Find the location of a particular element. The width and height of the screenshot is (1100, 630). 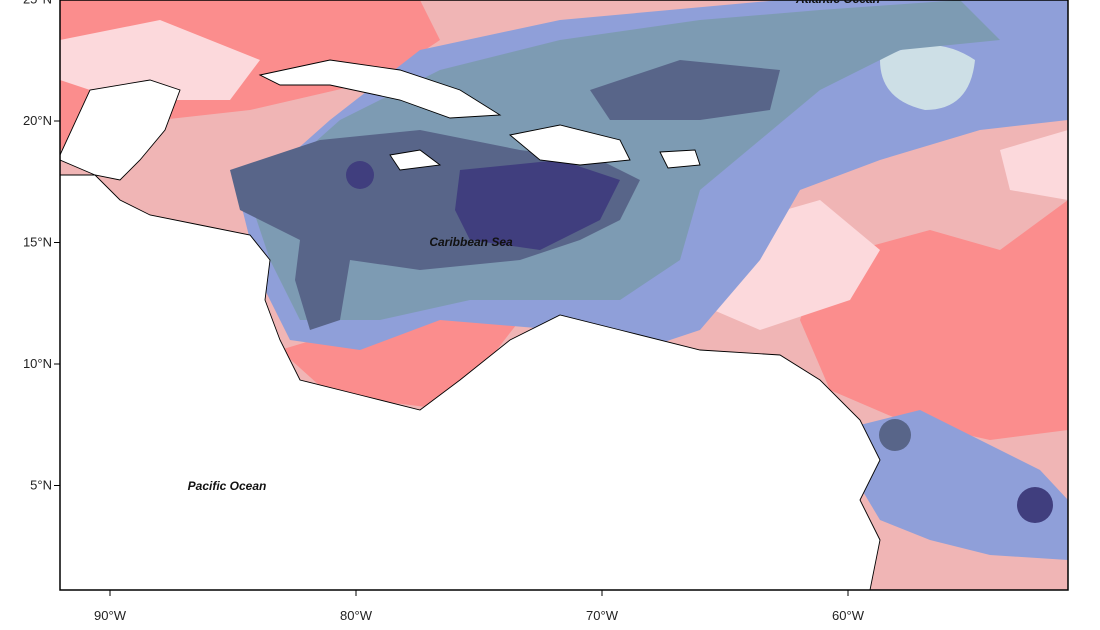

x-tick-label: 70°W is located at coordinates (602, 615).